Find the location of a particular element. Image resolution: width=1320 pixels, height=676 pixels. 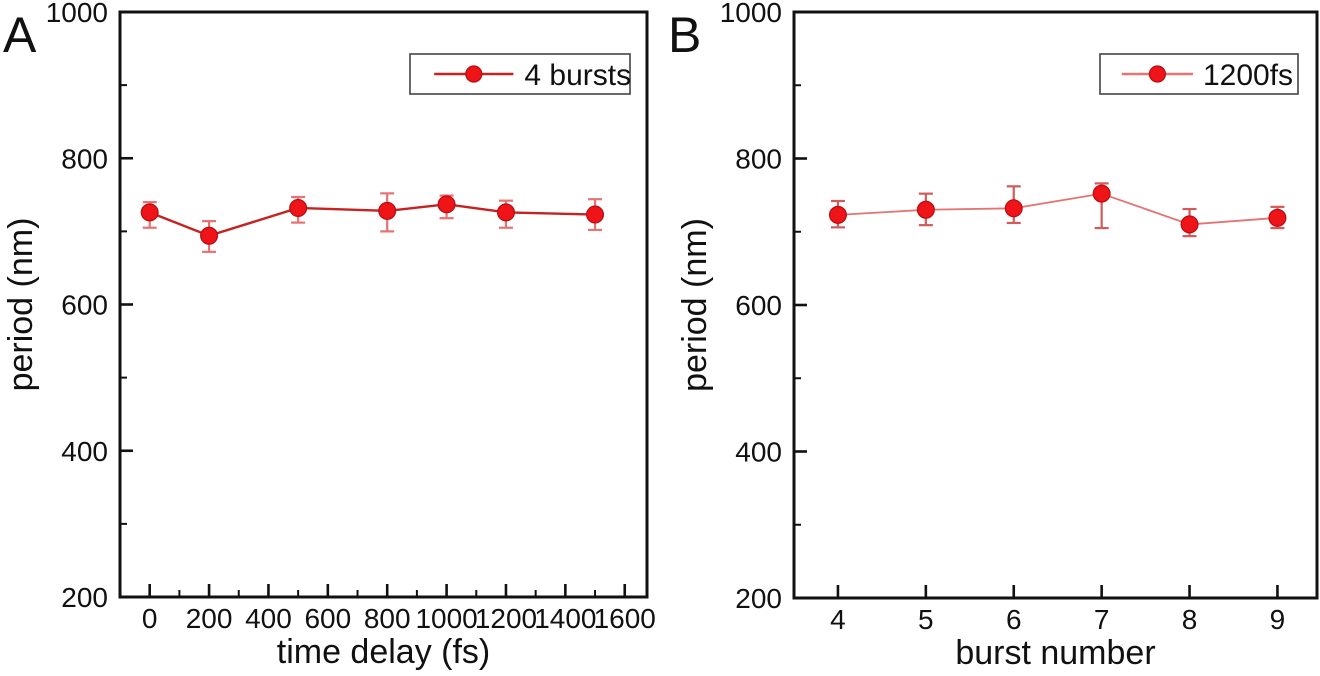

x-tick-label: 800 is located at coordinates (387, 618).